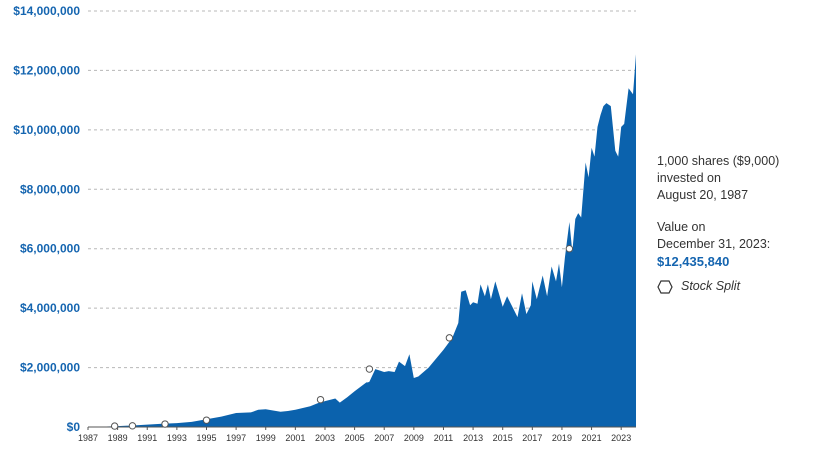 The height and width of the screenshot is (451, 831). Describe the element at coordinates (177, 438) in the screenshot. I see `x-tick-label: 1993` at that location.